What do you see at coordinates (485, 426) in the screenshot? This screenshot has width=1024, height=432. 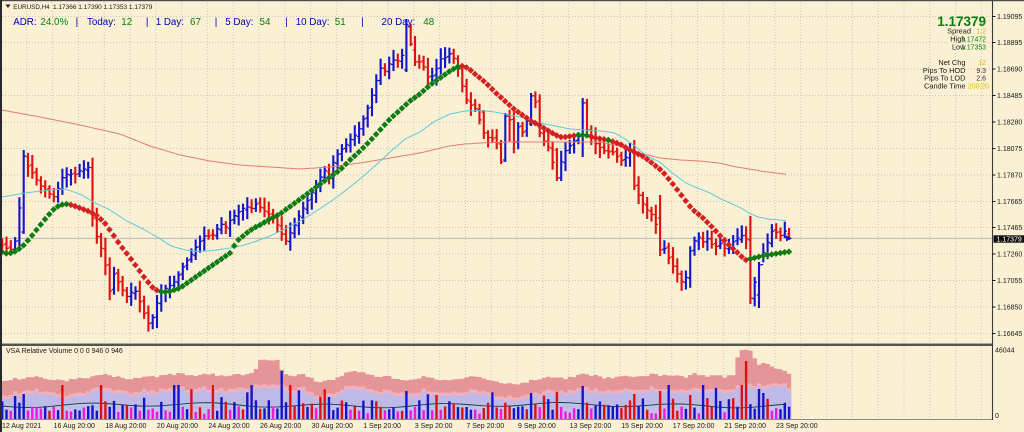 I see `svg-text: 7 Sep 20:00` at bounding box center [485, 426].